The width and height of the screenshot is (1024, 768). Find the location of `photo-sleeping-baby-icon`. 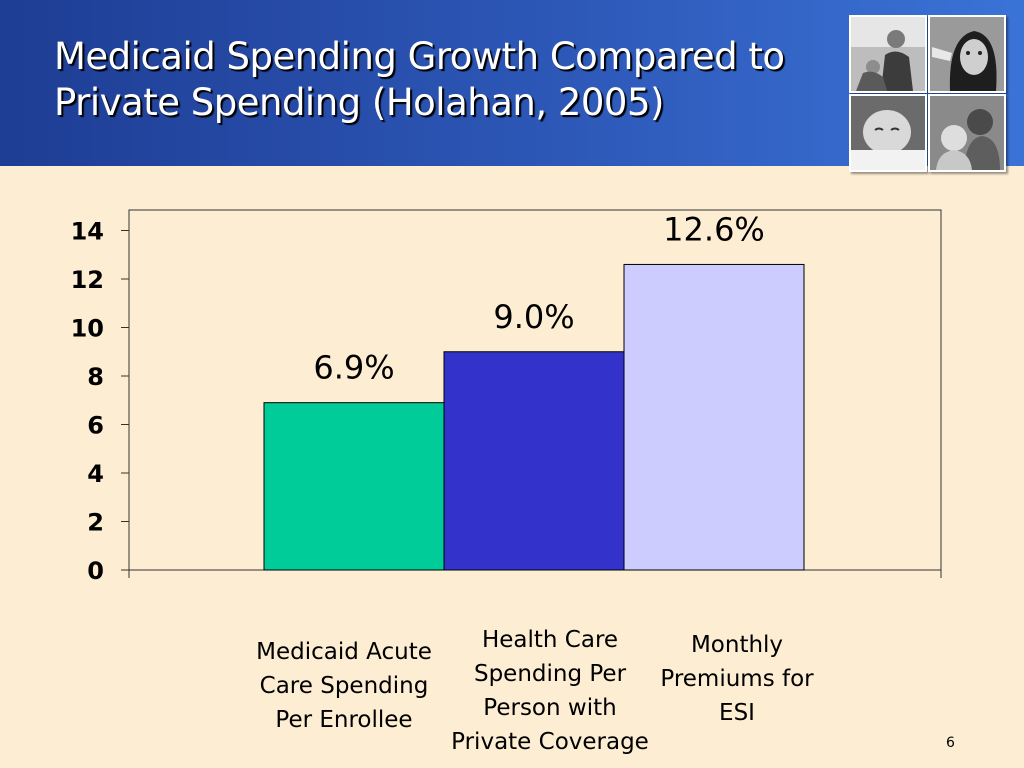

photo-sleeping-baby-icon is located at coordinates (888, 133).